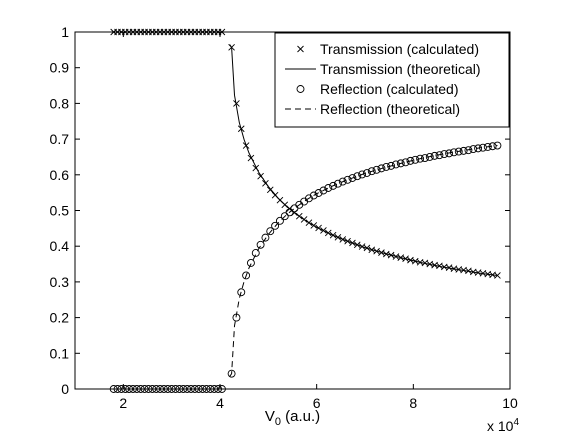  What do you see at coordinates (390, 109) in the screenshot?
I see `legend-entry-label: Reflection (theoretical)` at bounding box center [390, 109].